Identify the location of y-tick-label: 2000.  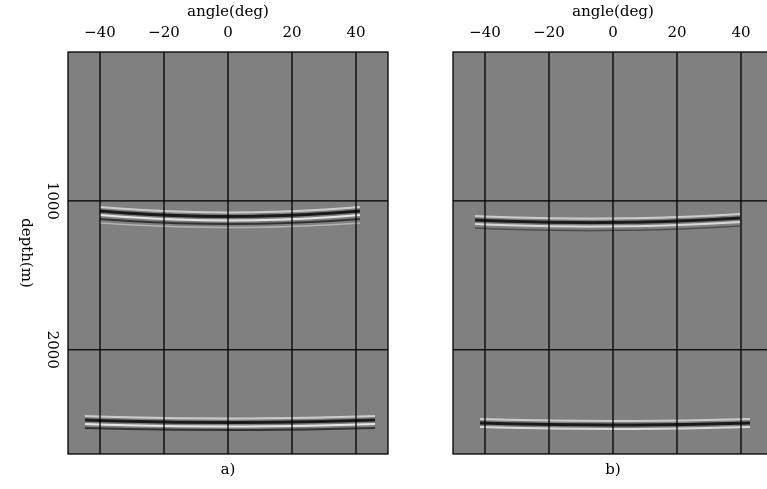
(53, 350).